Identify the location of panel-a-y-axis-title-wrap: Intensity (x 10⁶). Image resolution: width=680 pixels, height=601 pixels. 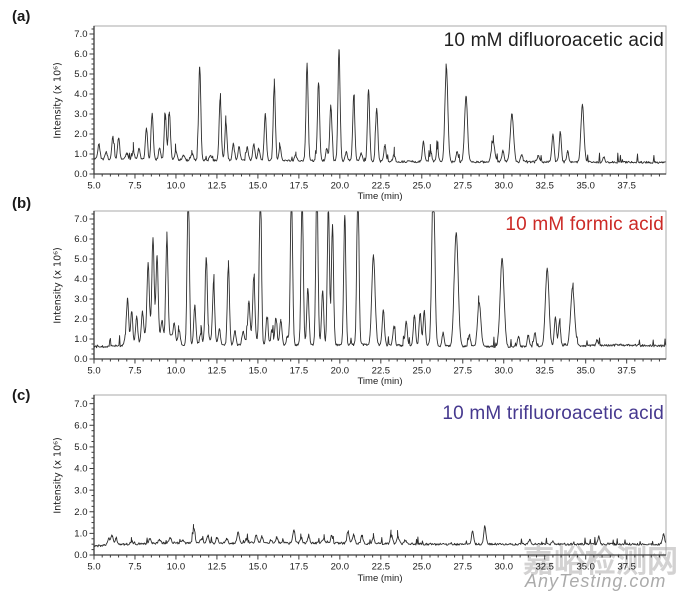
(58, 100).